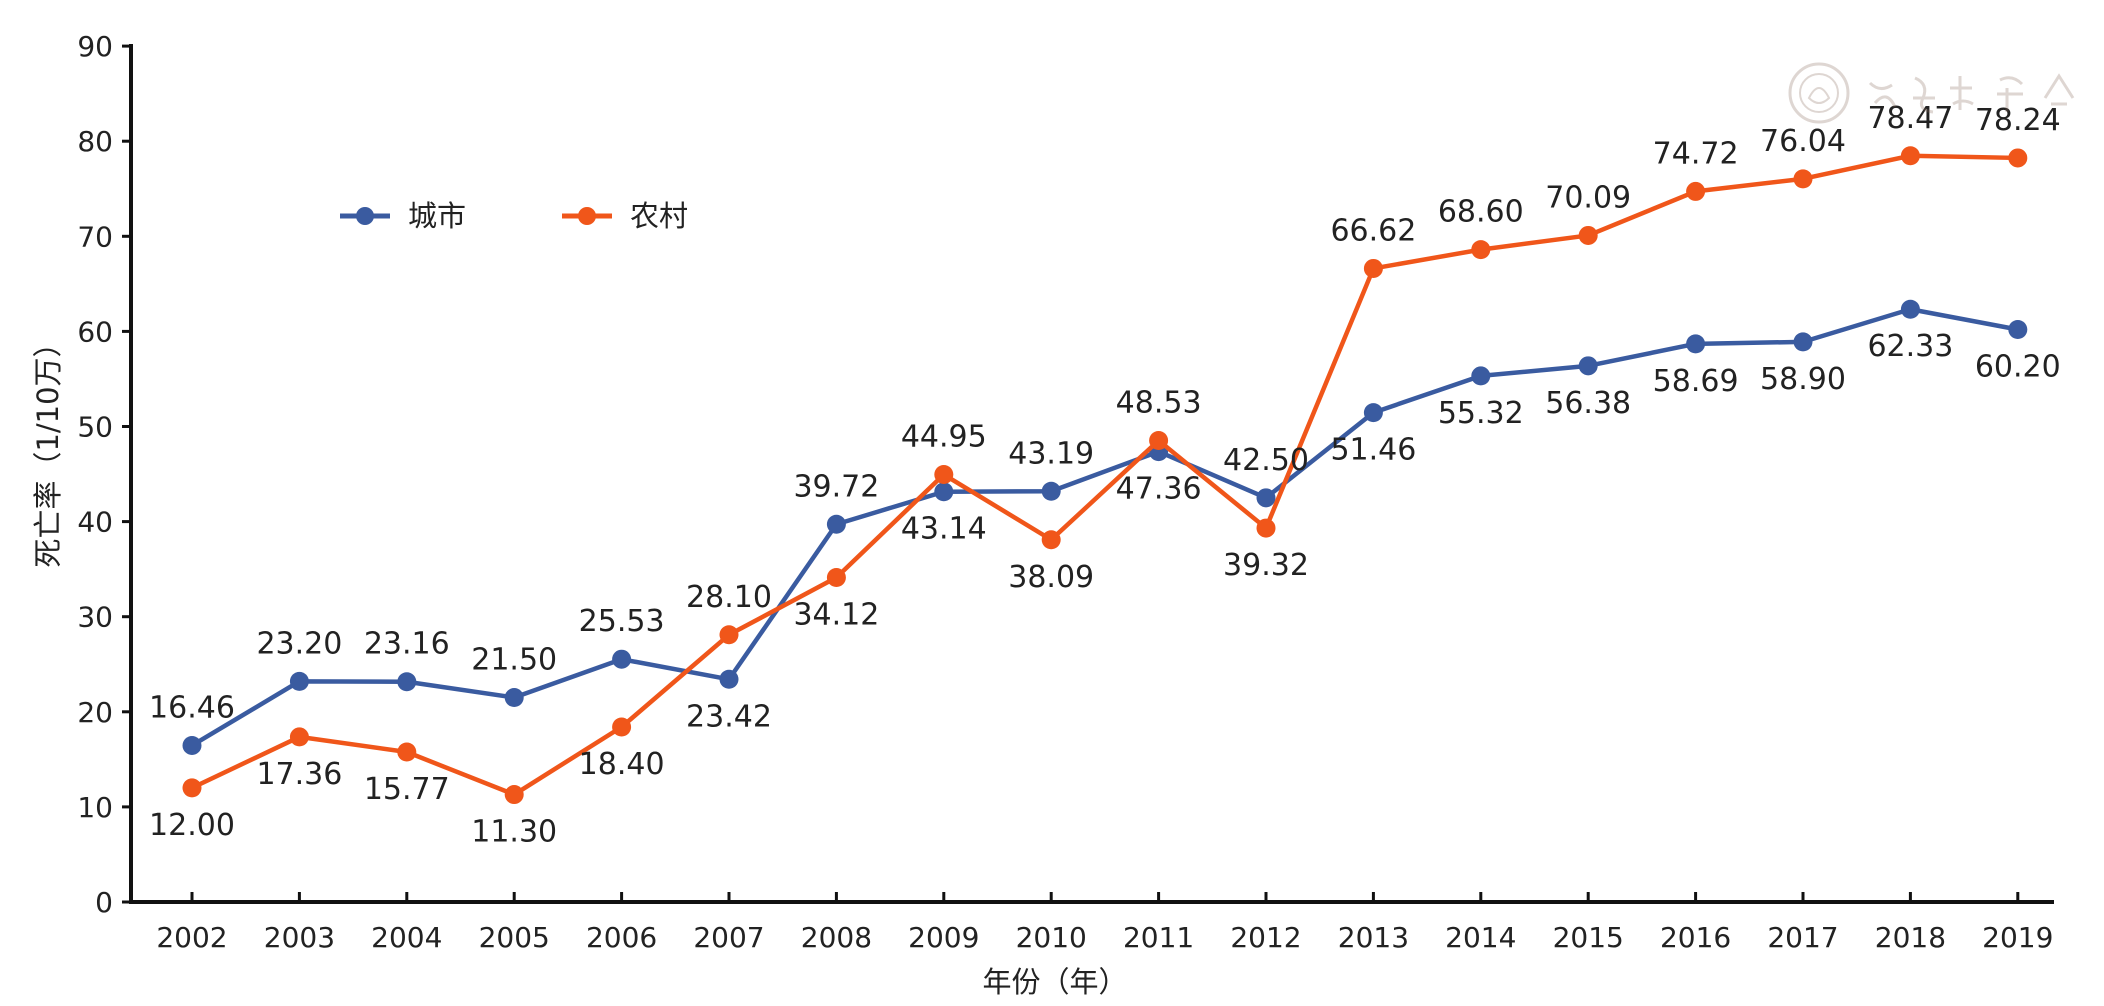 This screenshot has height=1006, width=2104. Describe the element at coordinates (1051, 577) in the screenshot. I see `data-label-rural: 38.09` at that location.